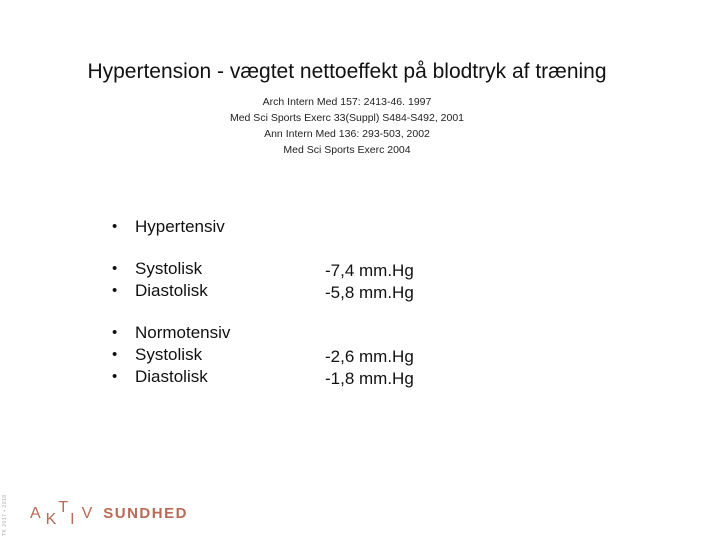 The image size is (720, 540). I want to click on logo-letter: T, so click(64, 507).